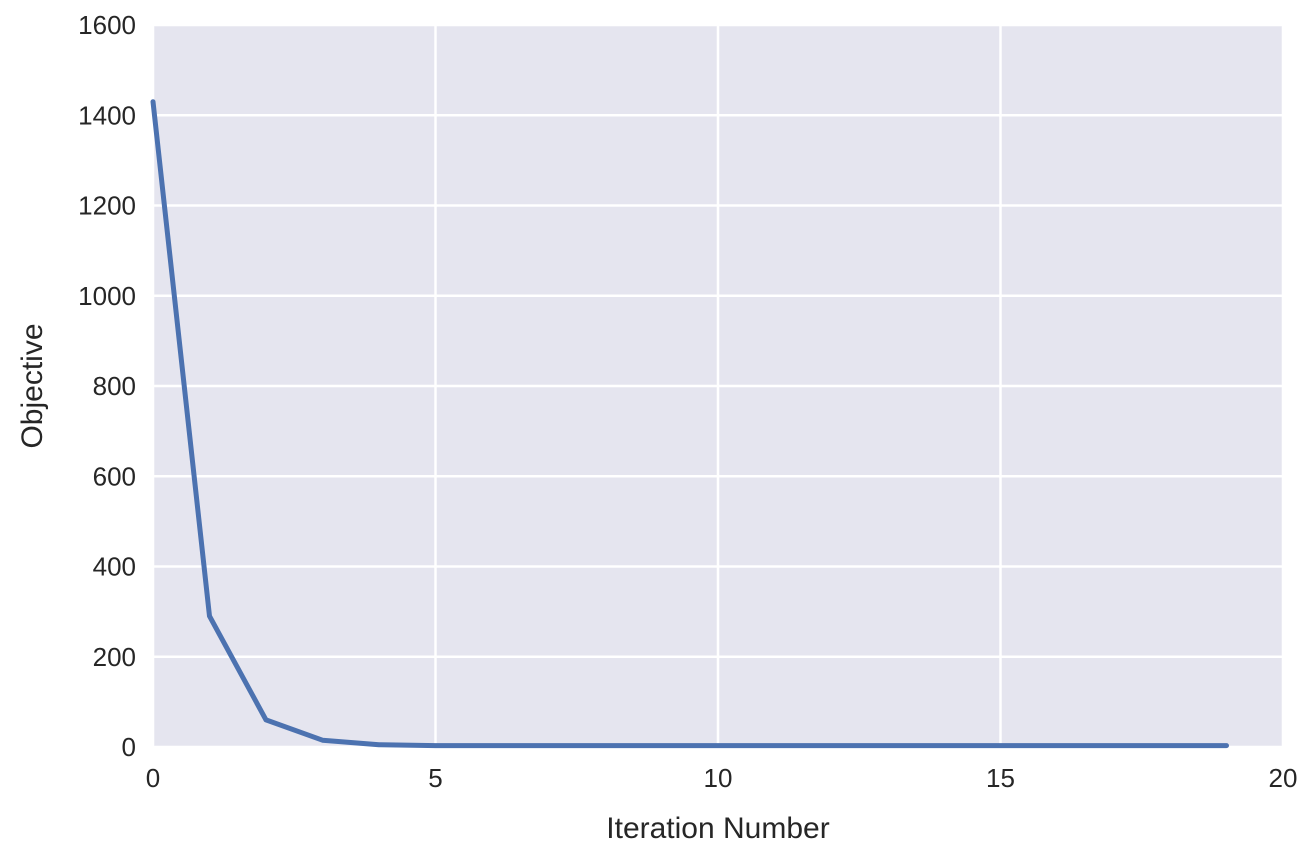 The height and width of the screenshot is (842, 1305). Describe the element at coordinates (718, 778) in the screenshot. I see `x-tick-label: 10` at that location.